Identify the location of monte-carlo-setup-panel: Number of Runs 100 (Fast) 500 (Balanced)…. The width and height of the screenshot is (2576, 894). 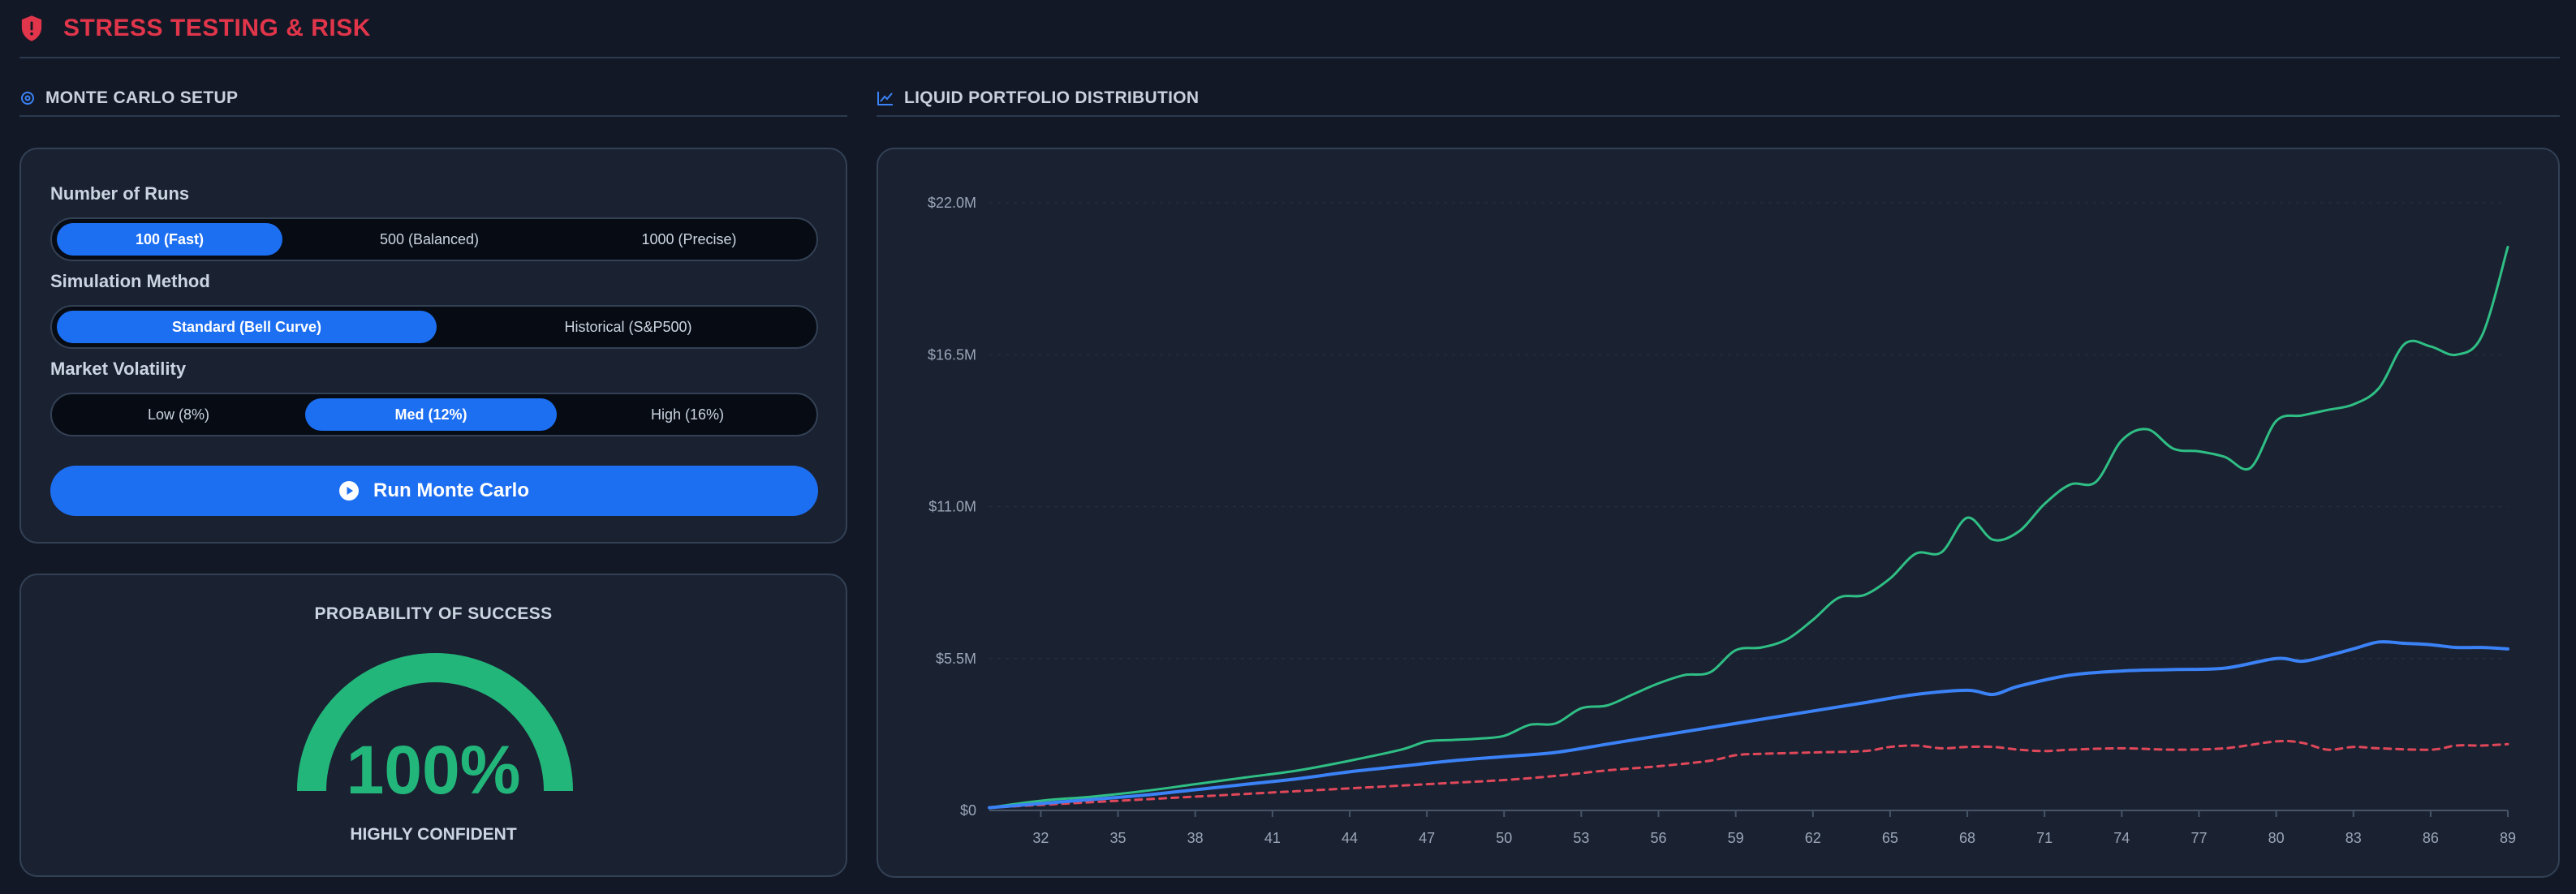
(433, 346).